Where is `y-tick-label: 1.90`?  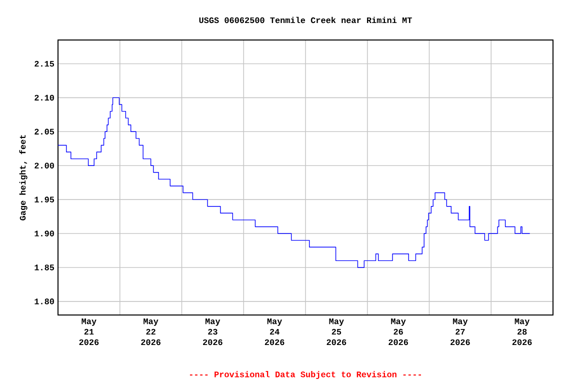
y-tick-label: 1.90 is located at coordinates (44, 233).